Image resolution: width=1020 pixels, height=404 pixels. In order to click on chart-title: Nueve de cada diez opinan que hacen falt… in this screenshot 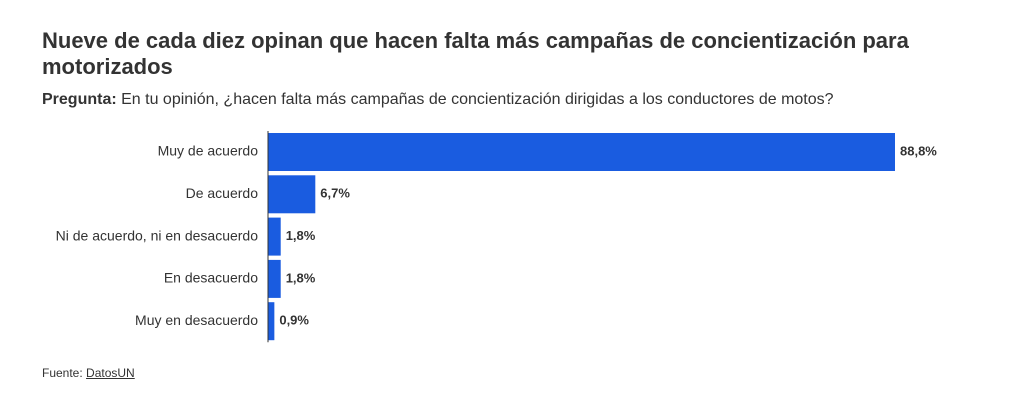, I will do `click(475, 53)`.